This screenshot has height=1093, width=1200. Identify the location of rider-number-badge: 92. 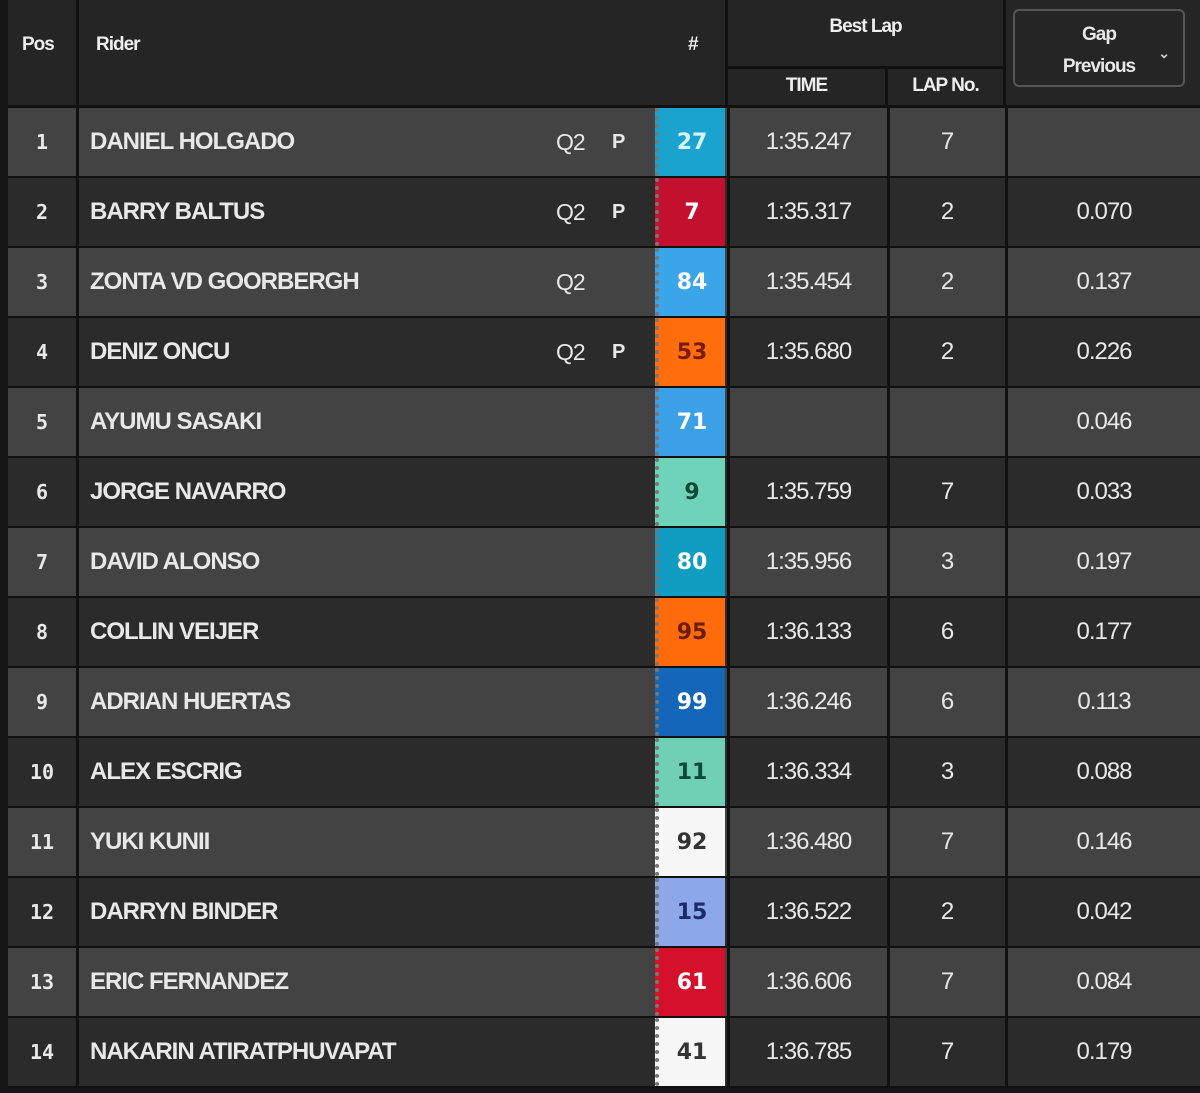
(690, 842).